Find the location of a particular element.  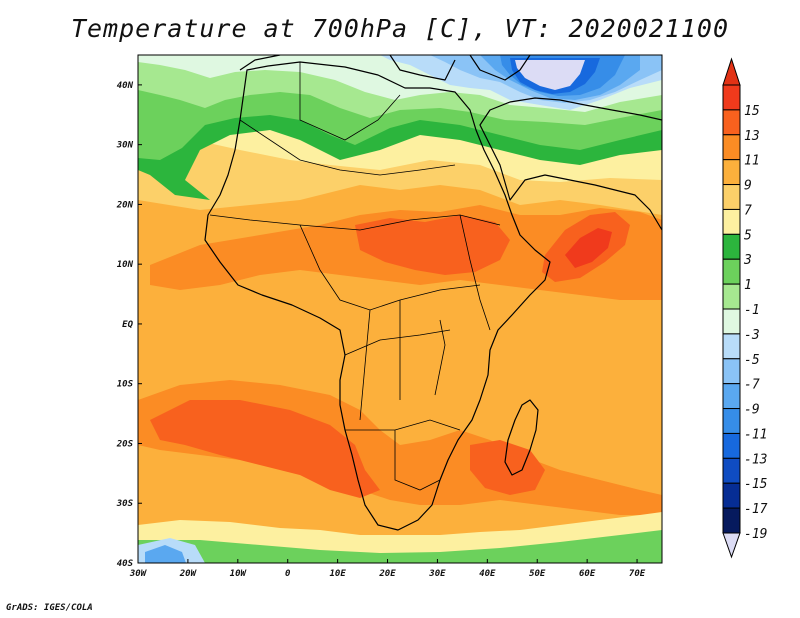

colorbar-level-label: -7 is located at coordinates (752, 385).